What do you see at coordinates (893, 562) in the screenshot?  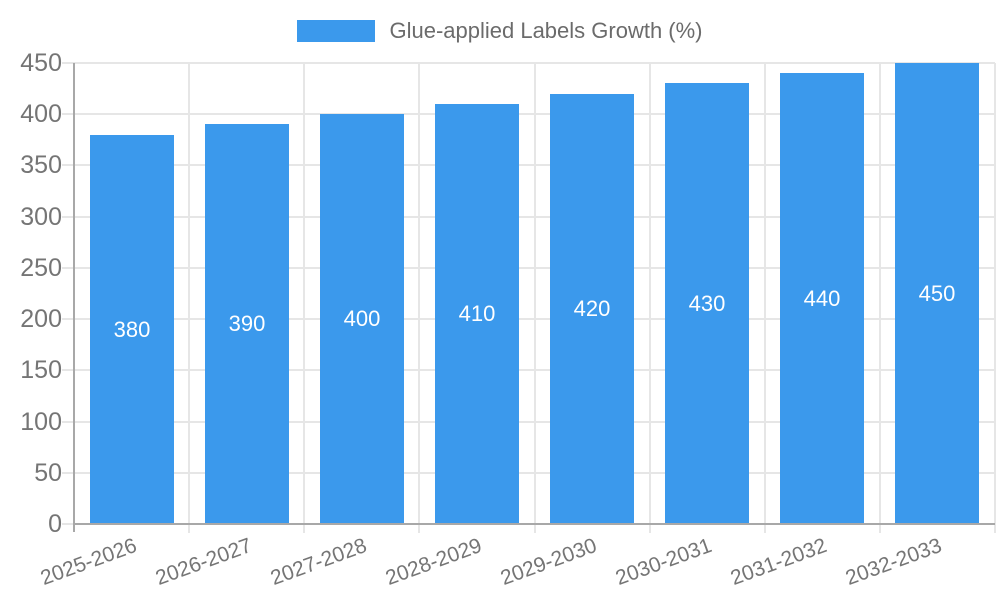 I see `x-axis-tick-label: 2032-2033` at bounding box center [893, 562].